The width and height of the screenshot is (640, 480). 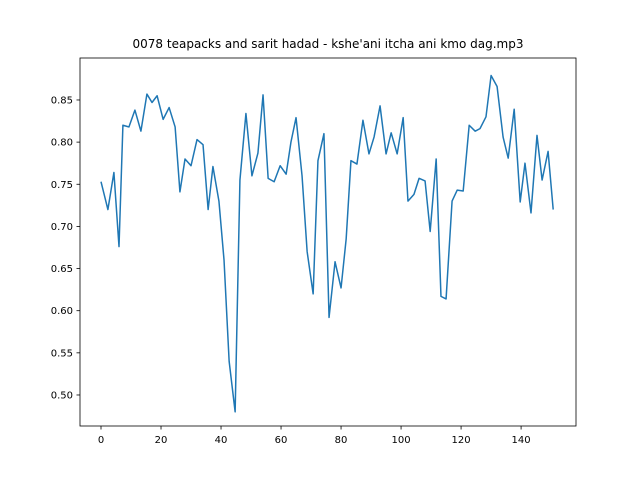 I want to click on x-tick-label: 140, so click(x=521, y=440).